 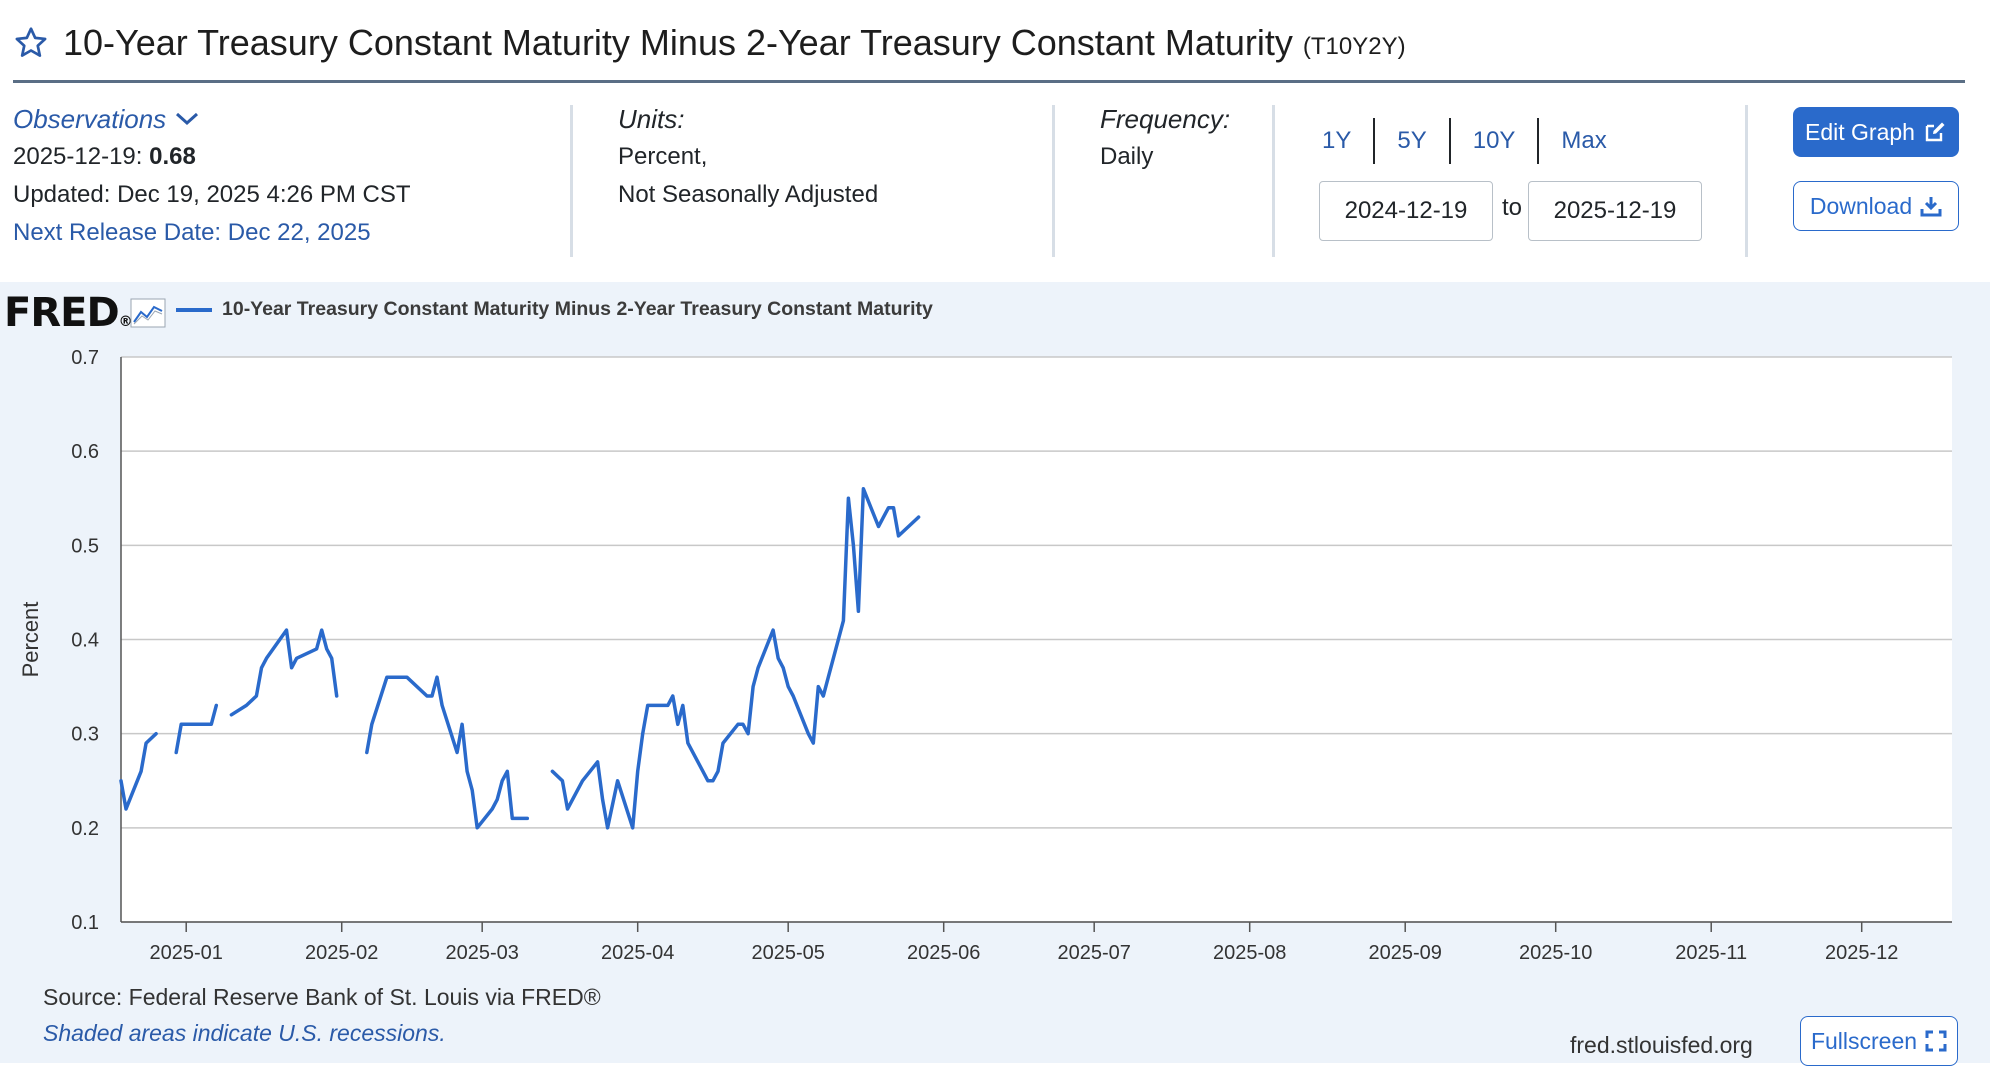 What do you see at coordinates (1165, 138) in the screenshot?
I see `frequency-block: Frequency: Daily` at bounding box center [1165, 138].